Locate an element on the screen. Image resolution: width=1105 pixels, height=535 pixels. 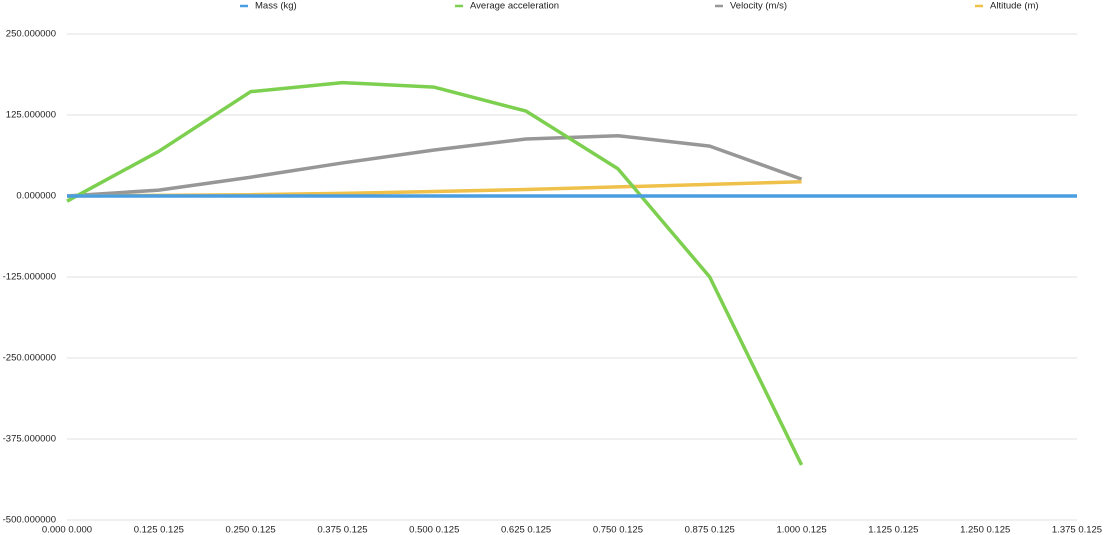
legend-label: Mass (kg) is located at coordinates (276, 6).